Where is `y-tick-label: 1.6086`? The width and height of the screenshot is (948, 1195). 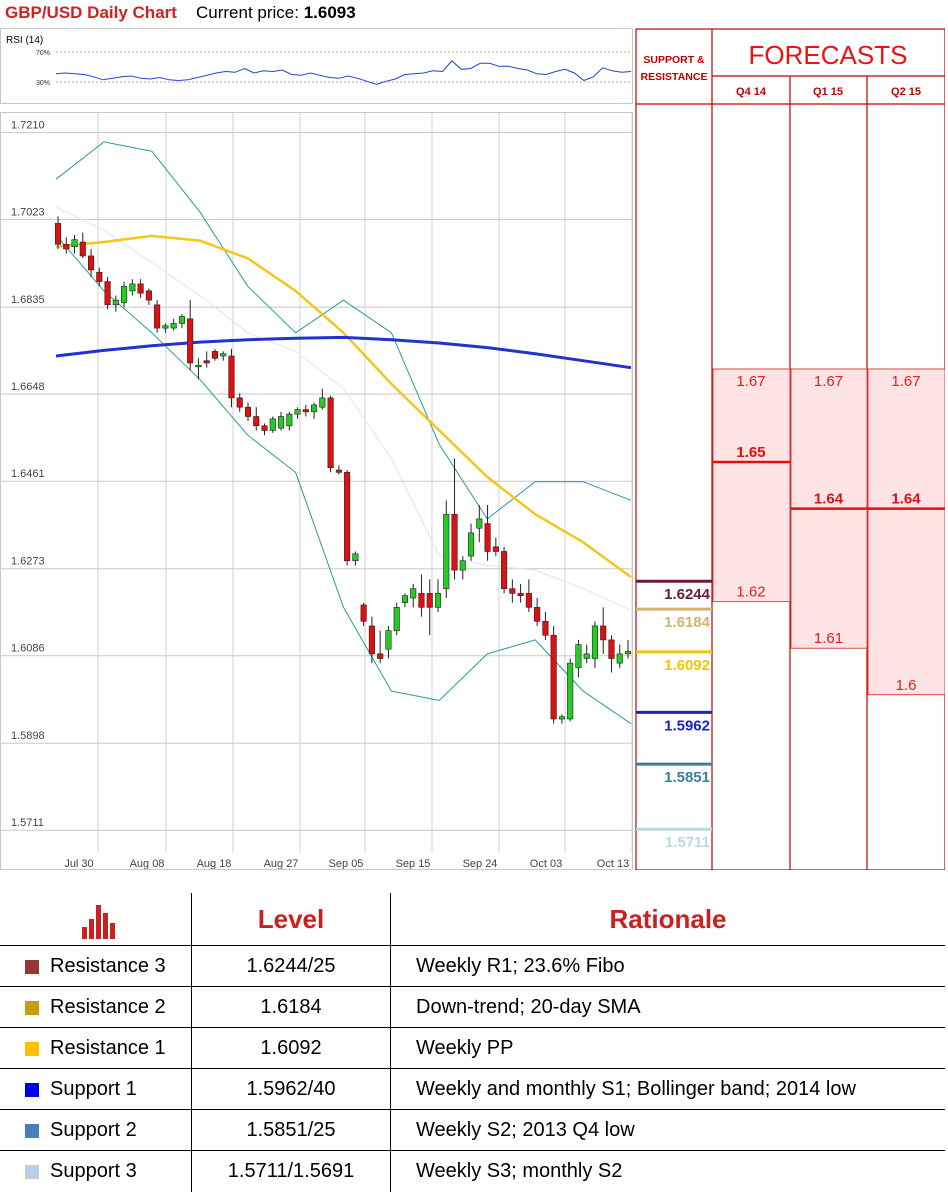
y-tick-label: 1.6086 is located at coordinates (28, 649).